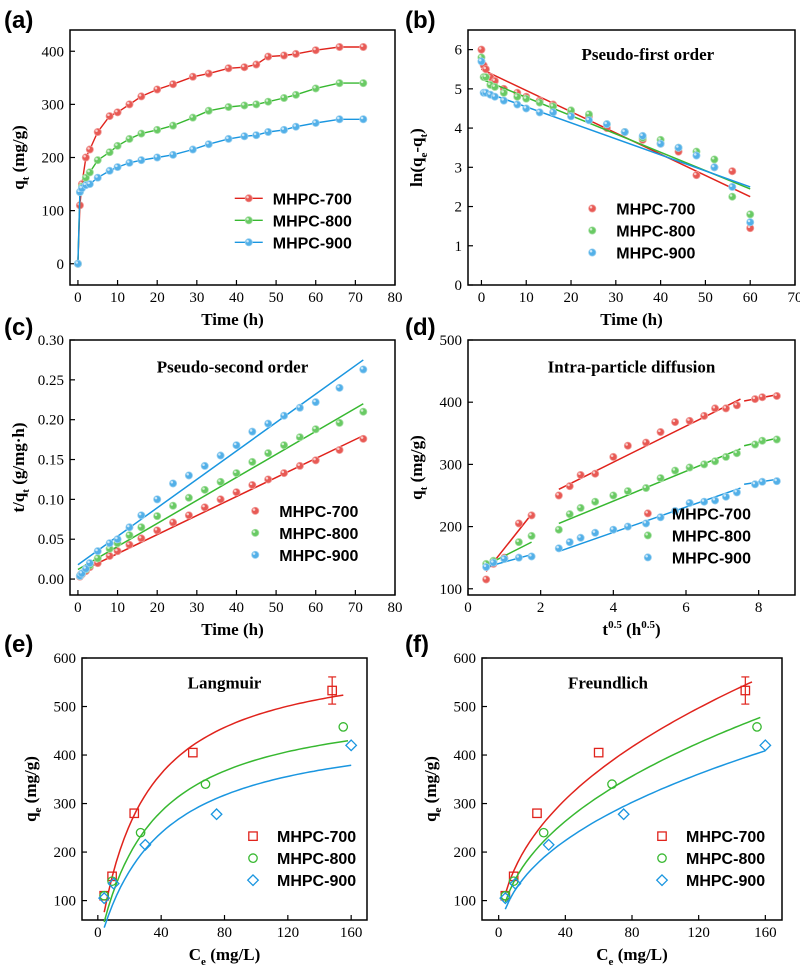  Describe the element at coordinates (53, 212) in the screenshot. I see `y-tick-label: 100` at that location.